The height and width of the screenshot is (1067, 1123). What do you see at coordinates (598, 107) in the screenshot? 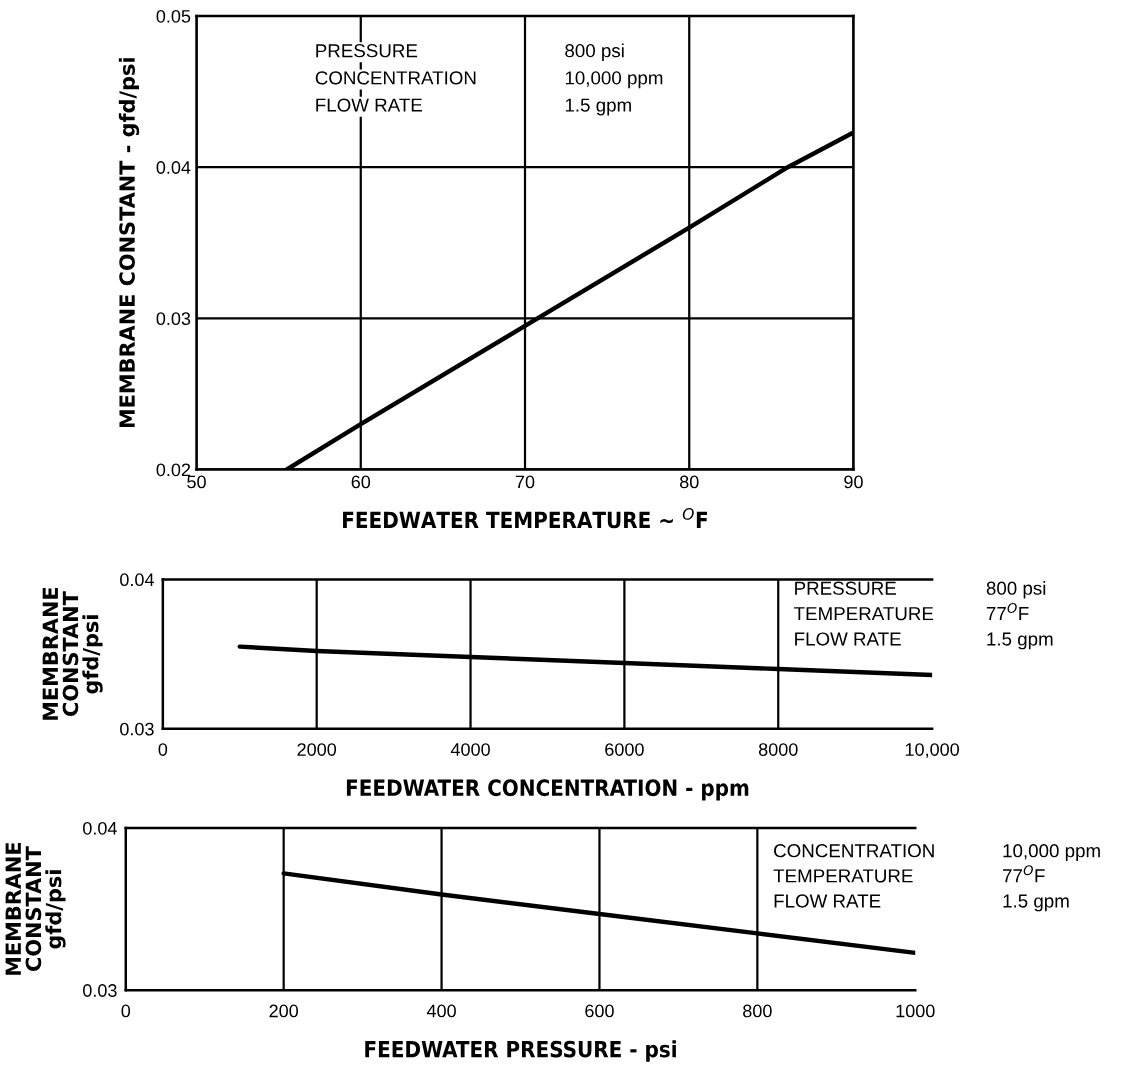
I see `annotation: 1.5 gpm` at bounding box center [598, 107].